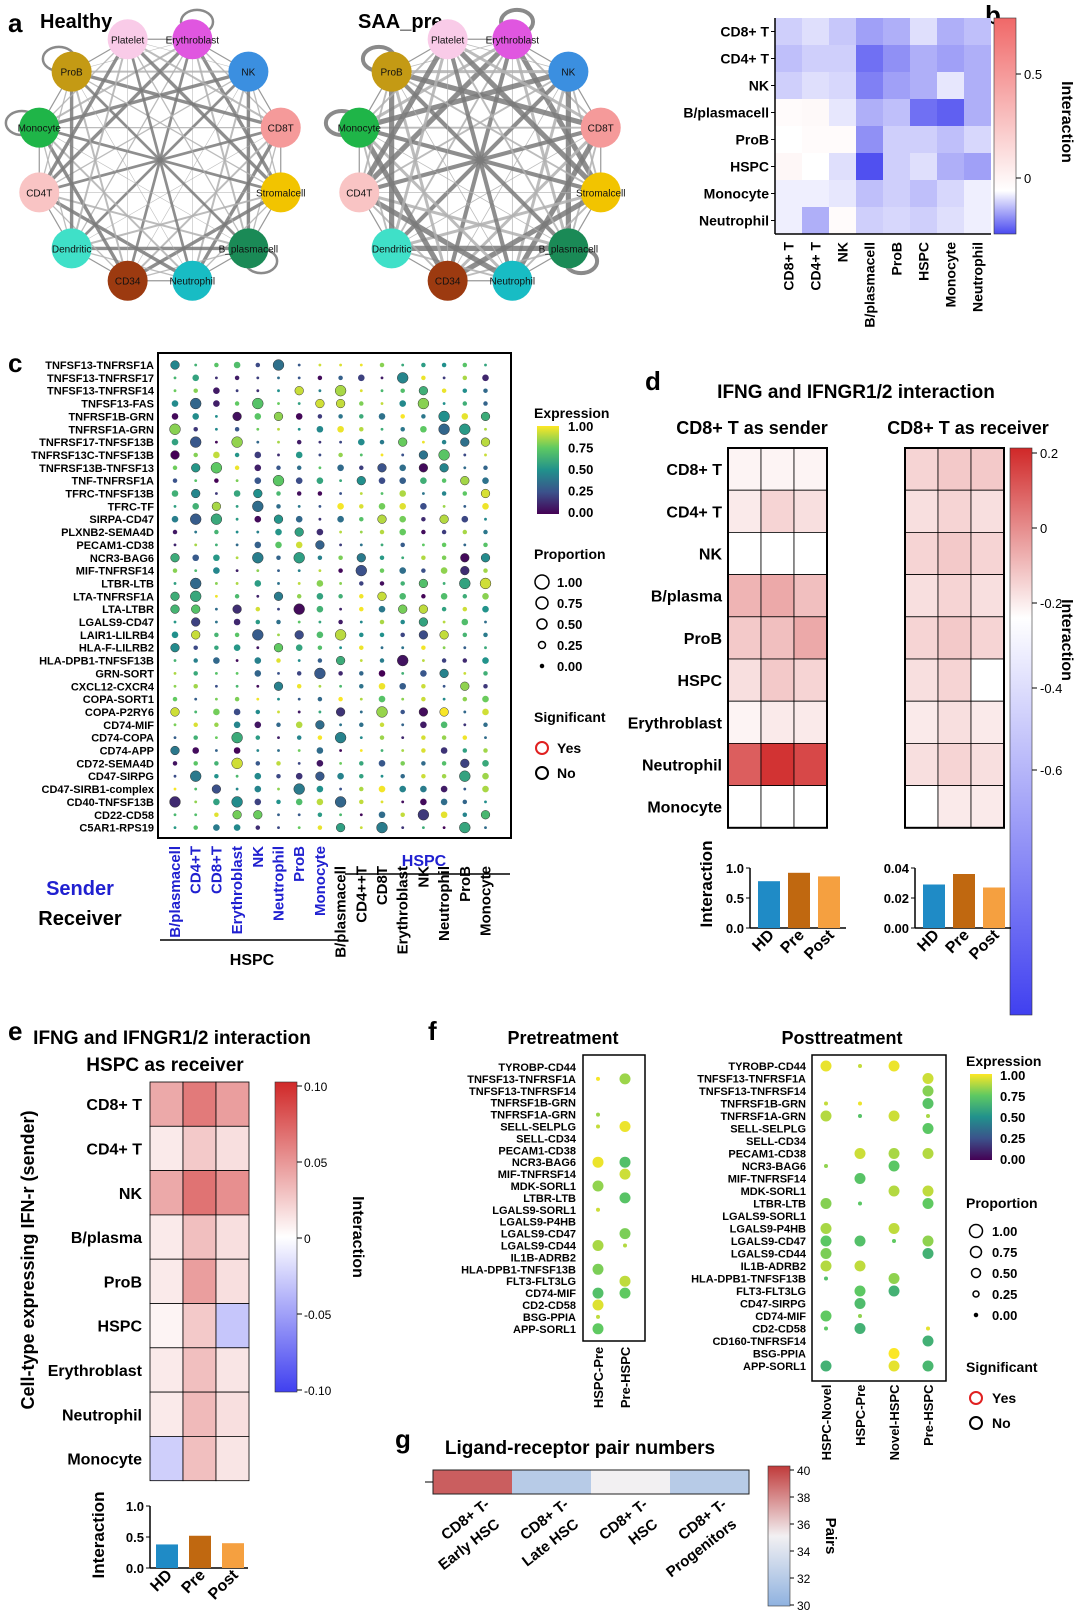 This screenshot has height=1620, width=1080. What do you see at coordinates (98, 790) in the screenshot?
I see `c-row-label: CD47-SIRB1-complex` at bounding box center [98, 790].